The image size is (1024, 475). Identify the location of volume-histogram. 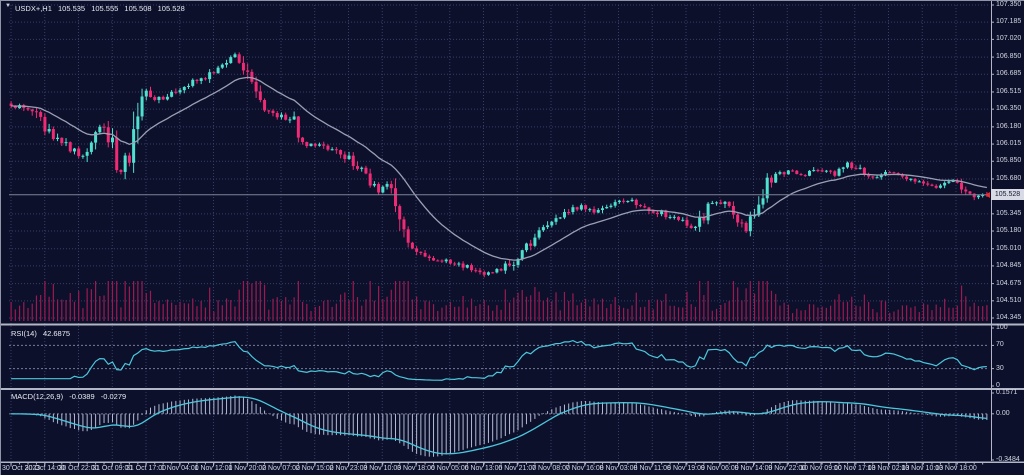
(499, 301).